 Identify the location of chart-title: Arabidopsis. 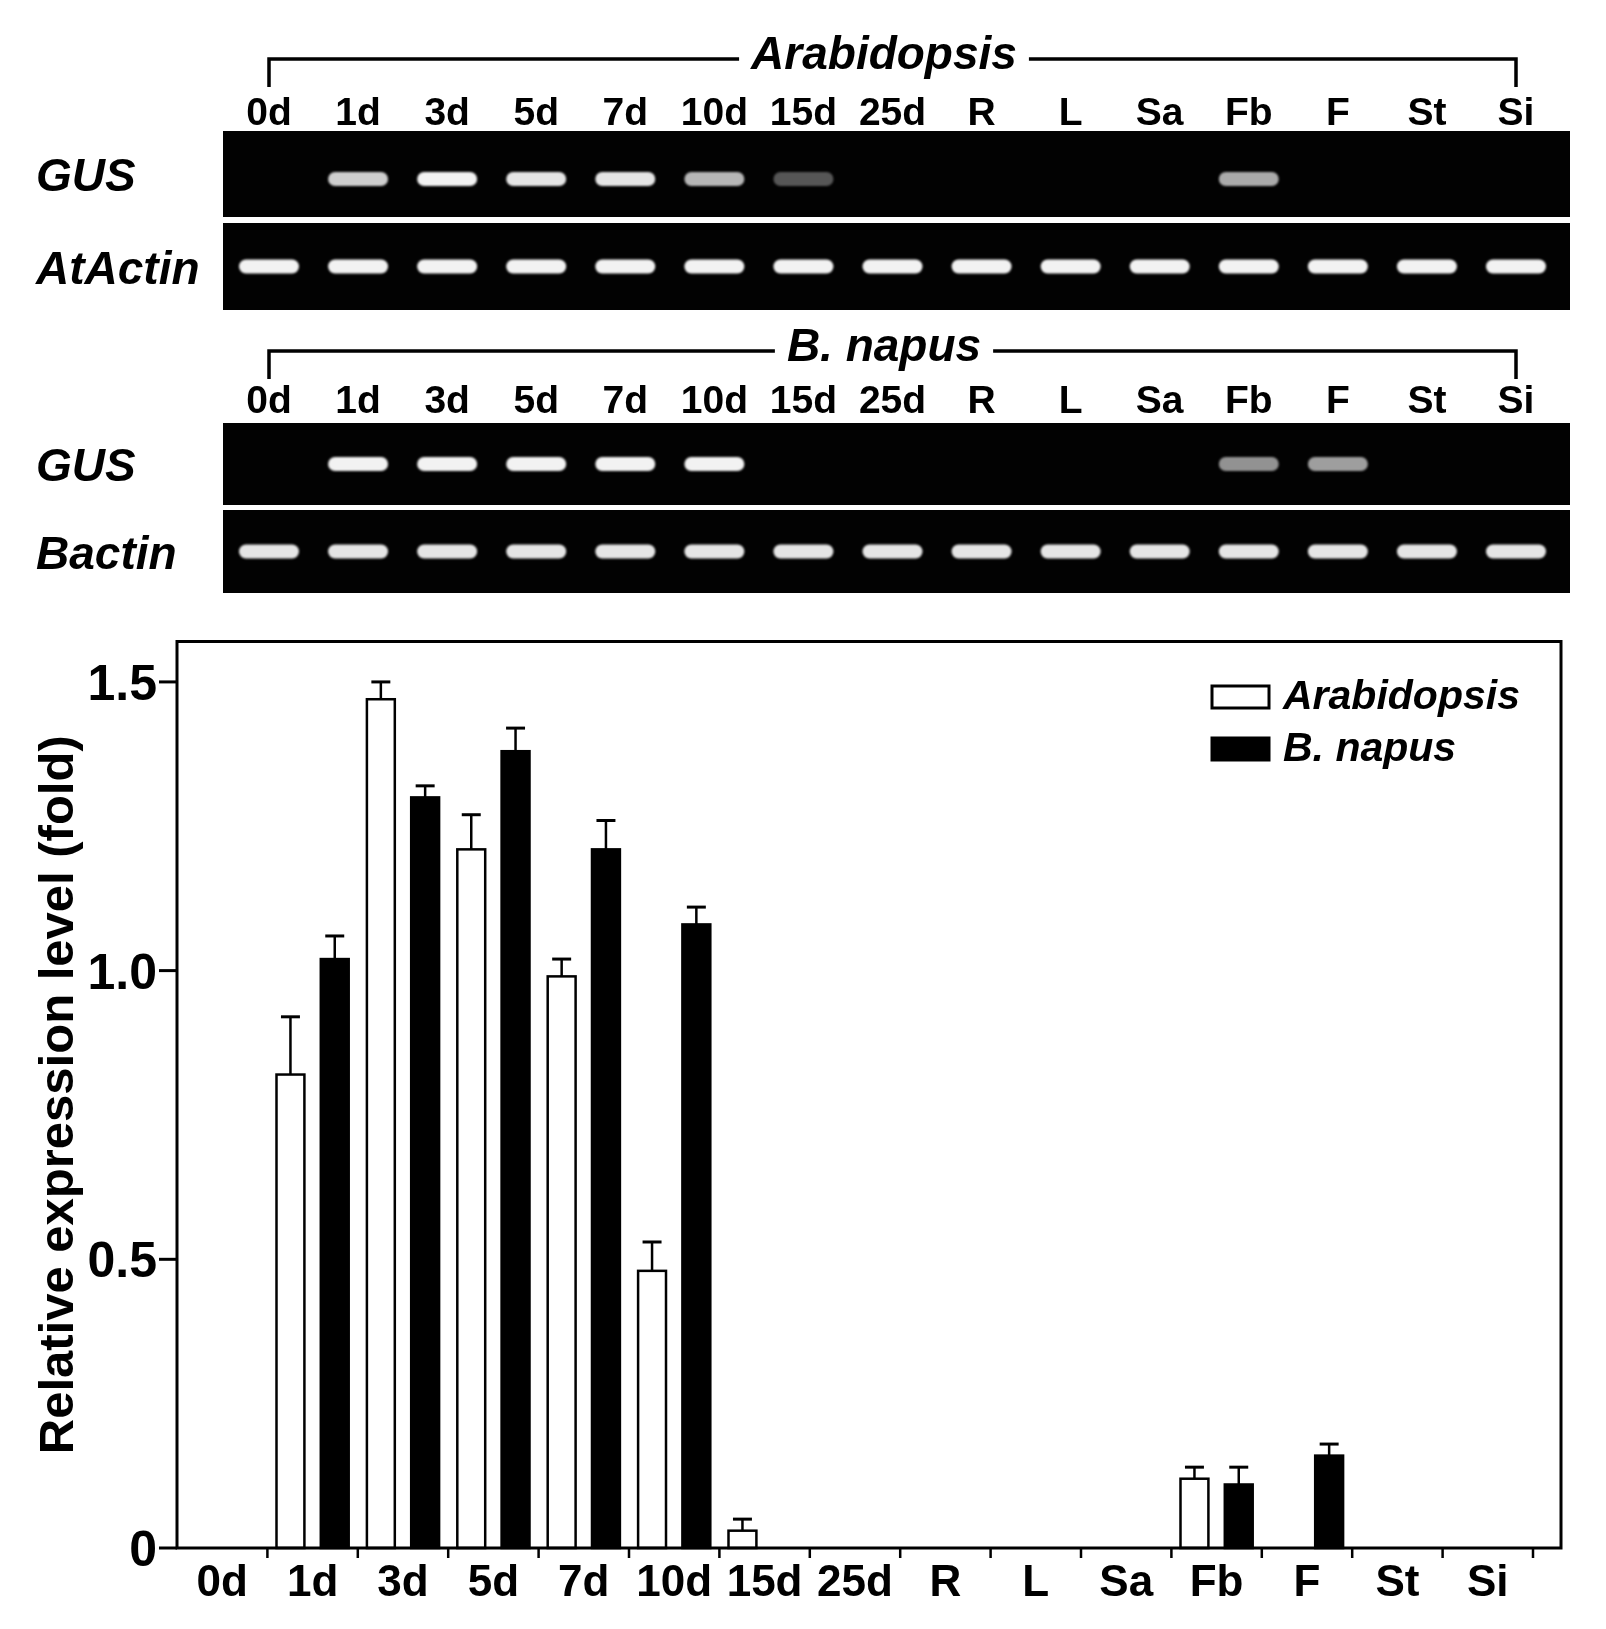
(883, 53).